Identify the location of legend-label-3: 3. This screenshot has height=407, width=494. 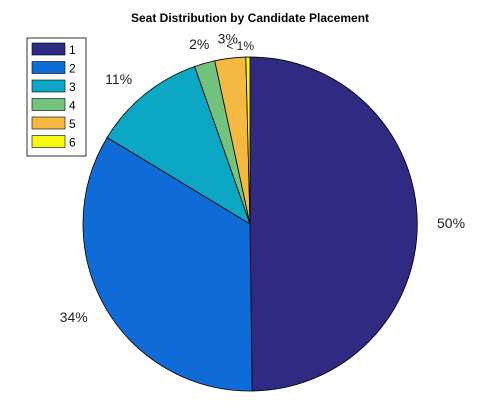
(72, 87).